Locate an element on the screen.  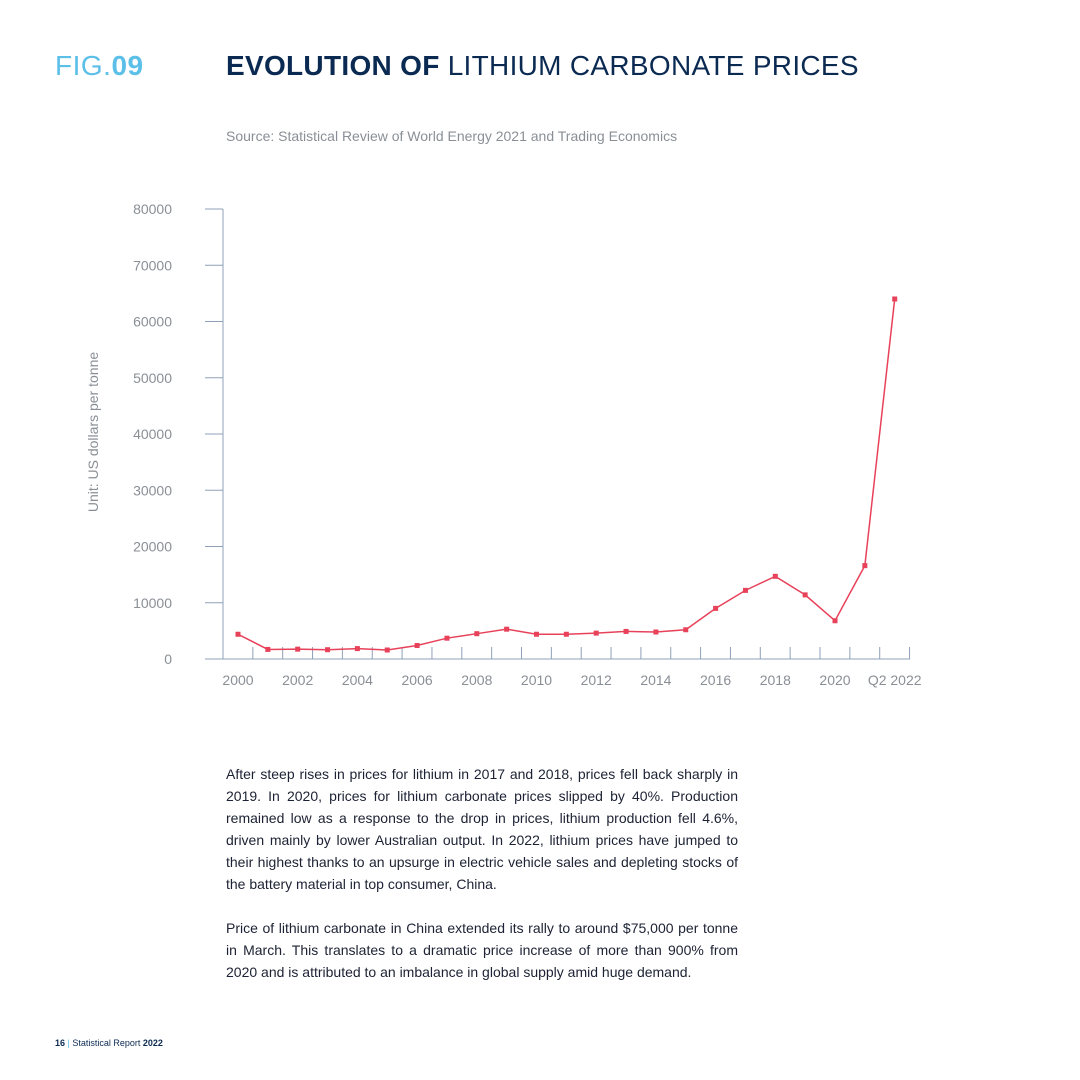
y-tick-label: 0 is located at coordinates (168, 659).